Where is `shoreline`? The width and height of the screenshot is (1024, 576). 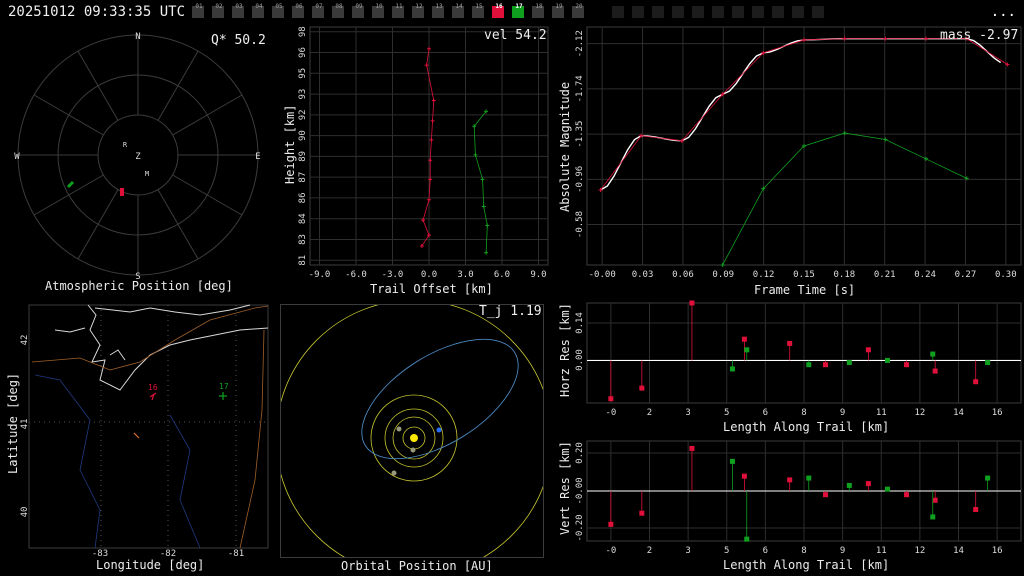 shoreline is located at coordinates (161, 347).